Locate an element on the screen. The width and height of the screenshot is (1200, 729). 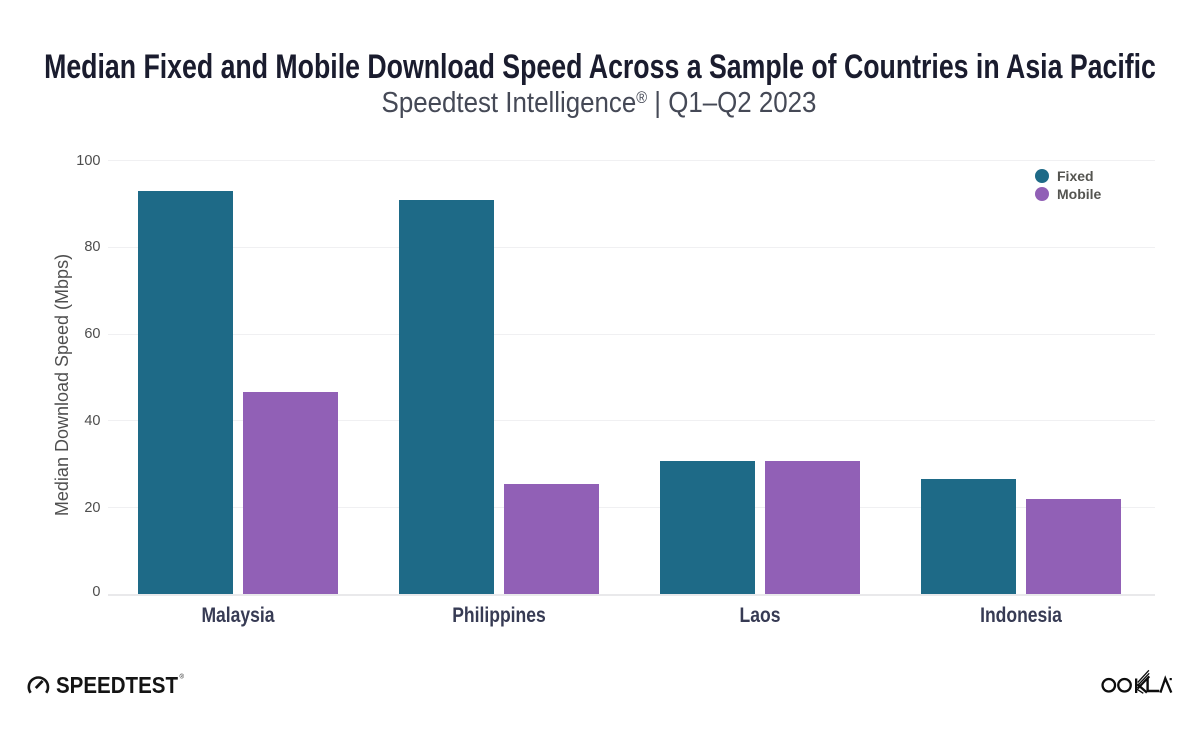
svg-text: SPEEDTEST is located at coordinates (117, 685).